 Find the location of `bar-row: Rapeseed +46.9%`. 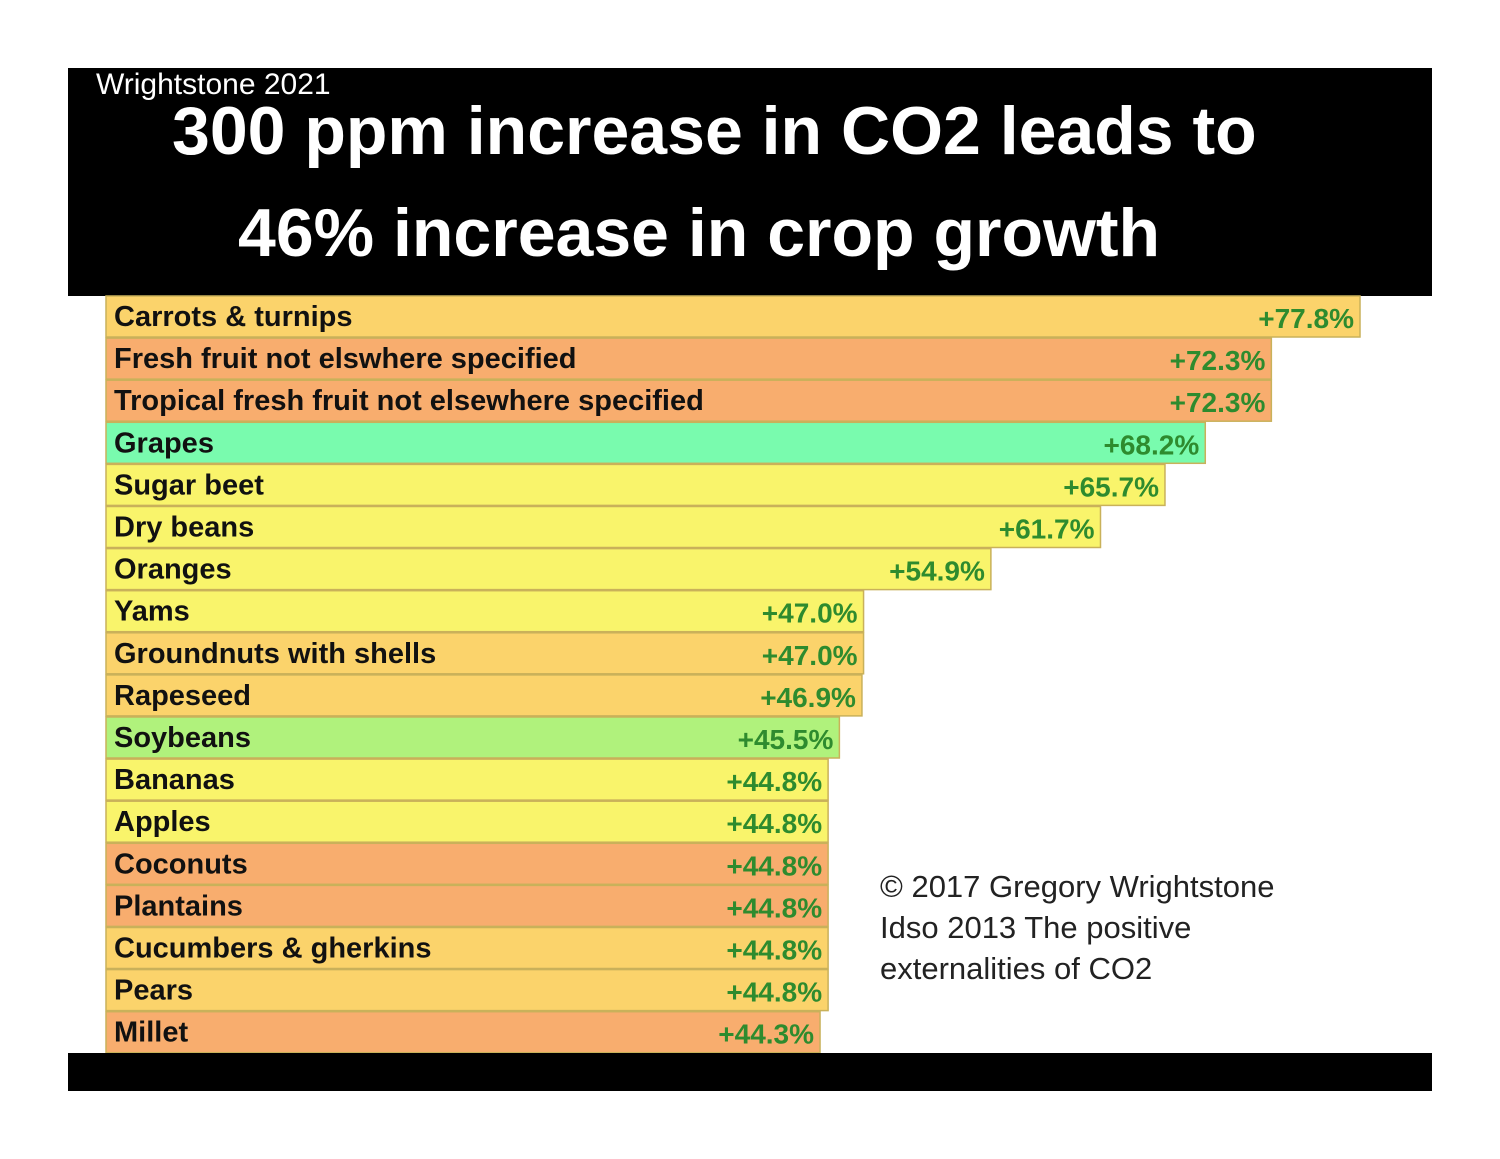

bar-row: Rapeseed +46.9% is located at coordinates (484, 695).